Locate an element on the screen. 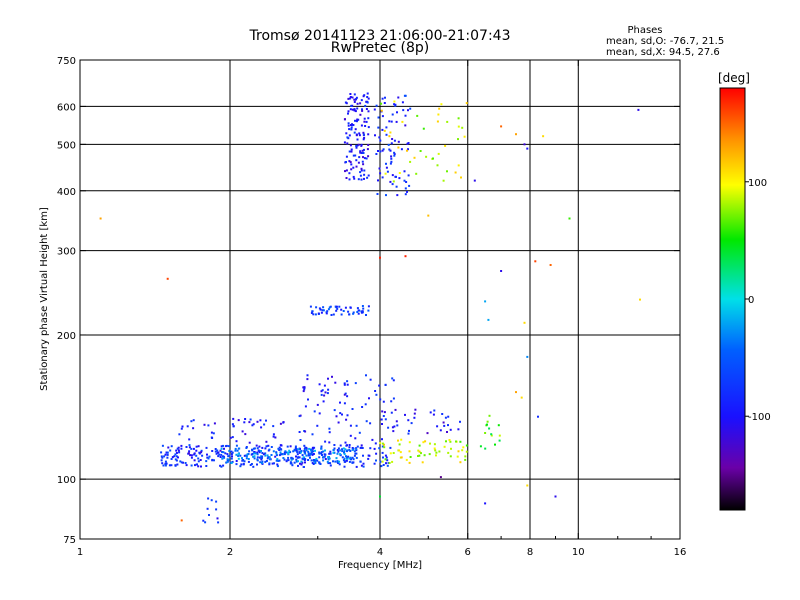 The image size is (800, 600). colorbar: [deg] 100 0 -100 is located at coordinates (744, 291).